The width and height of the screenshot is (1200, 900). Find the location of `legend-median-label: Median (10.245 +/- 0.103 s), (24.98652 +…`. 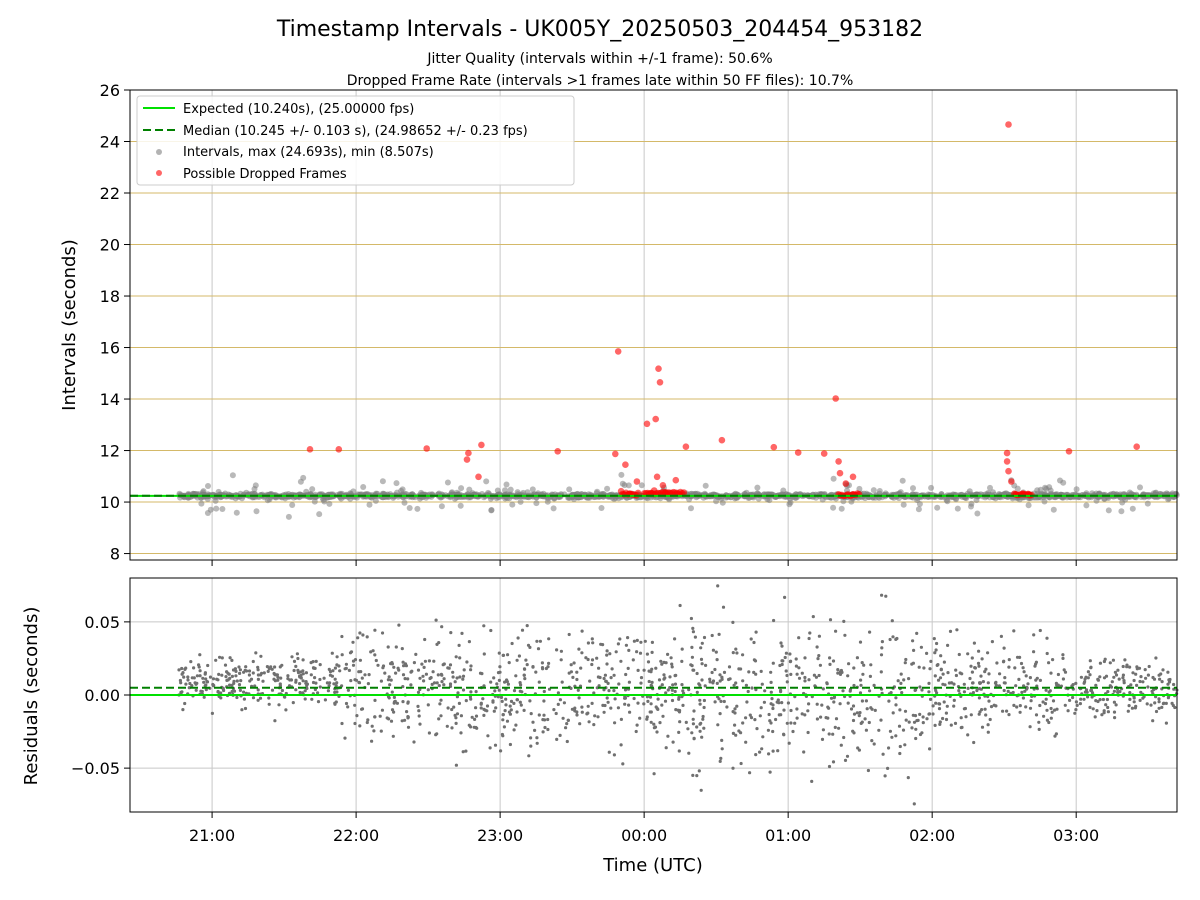

legend-median-label: Median (10.245 +/- 0.103 s), (24.98652 +… is located at coordinates (355, 131).